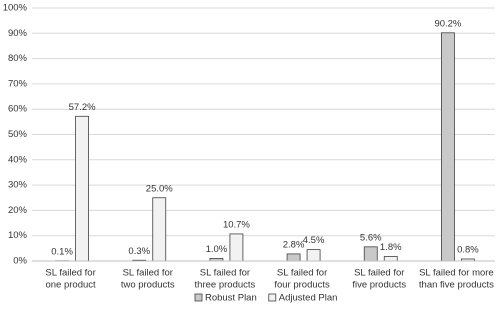  I want to click on y-tick-label: 50%, so click(18, 134).